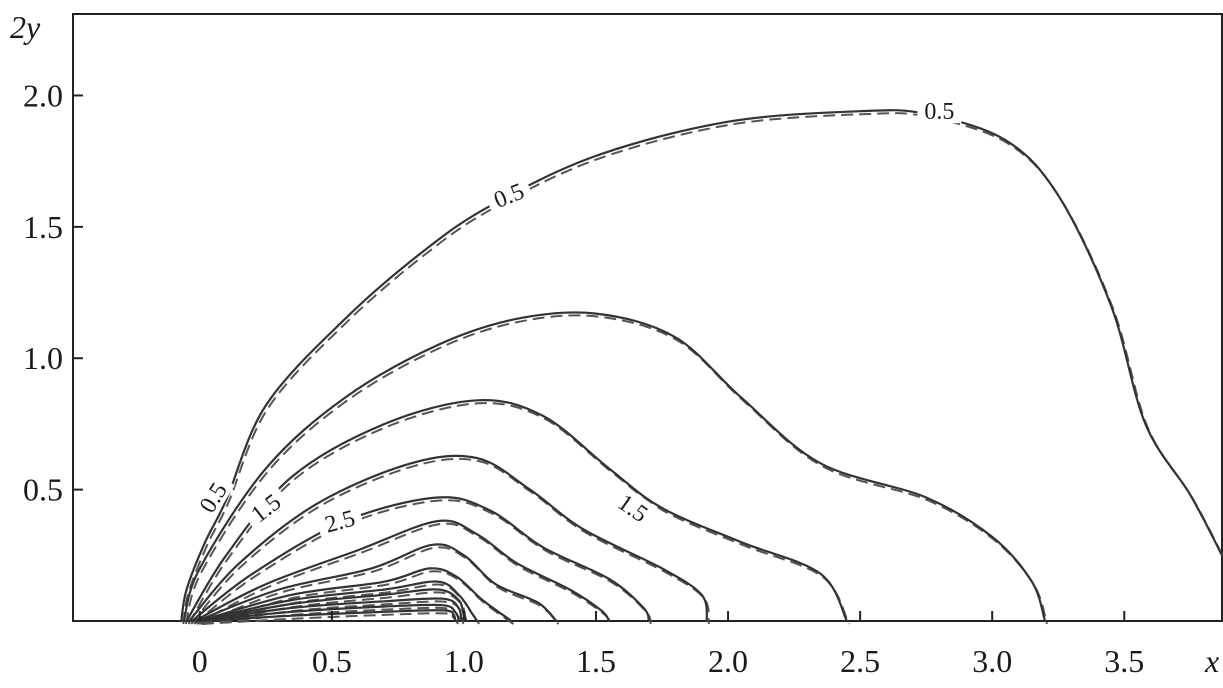 This screenshot has height=688, width=1223. Describe the element at coordinates (596, 661) in the screenshot. I see `x-tick-label: 1.5` at that location.